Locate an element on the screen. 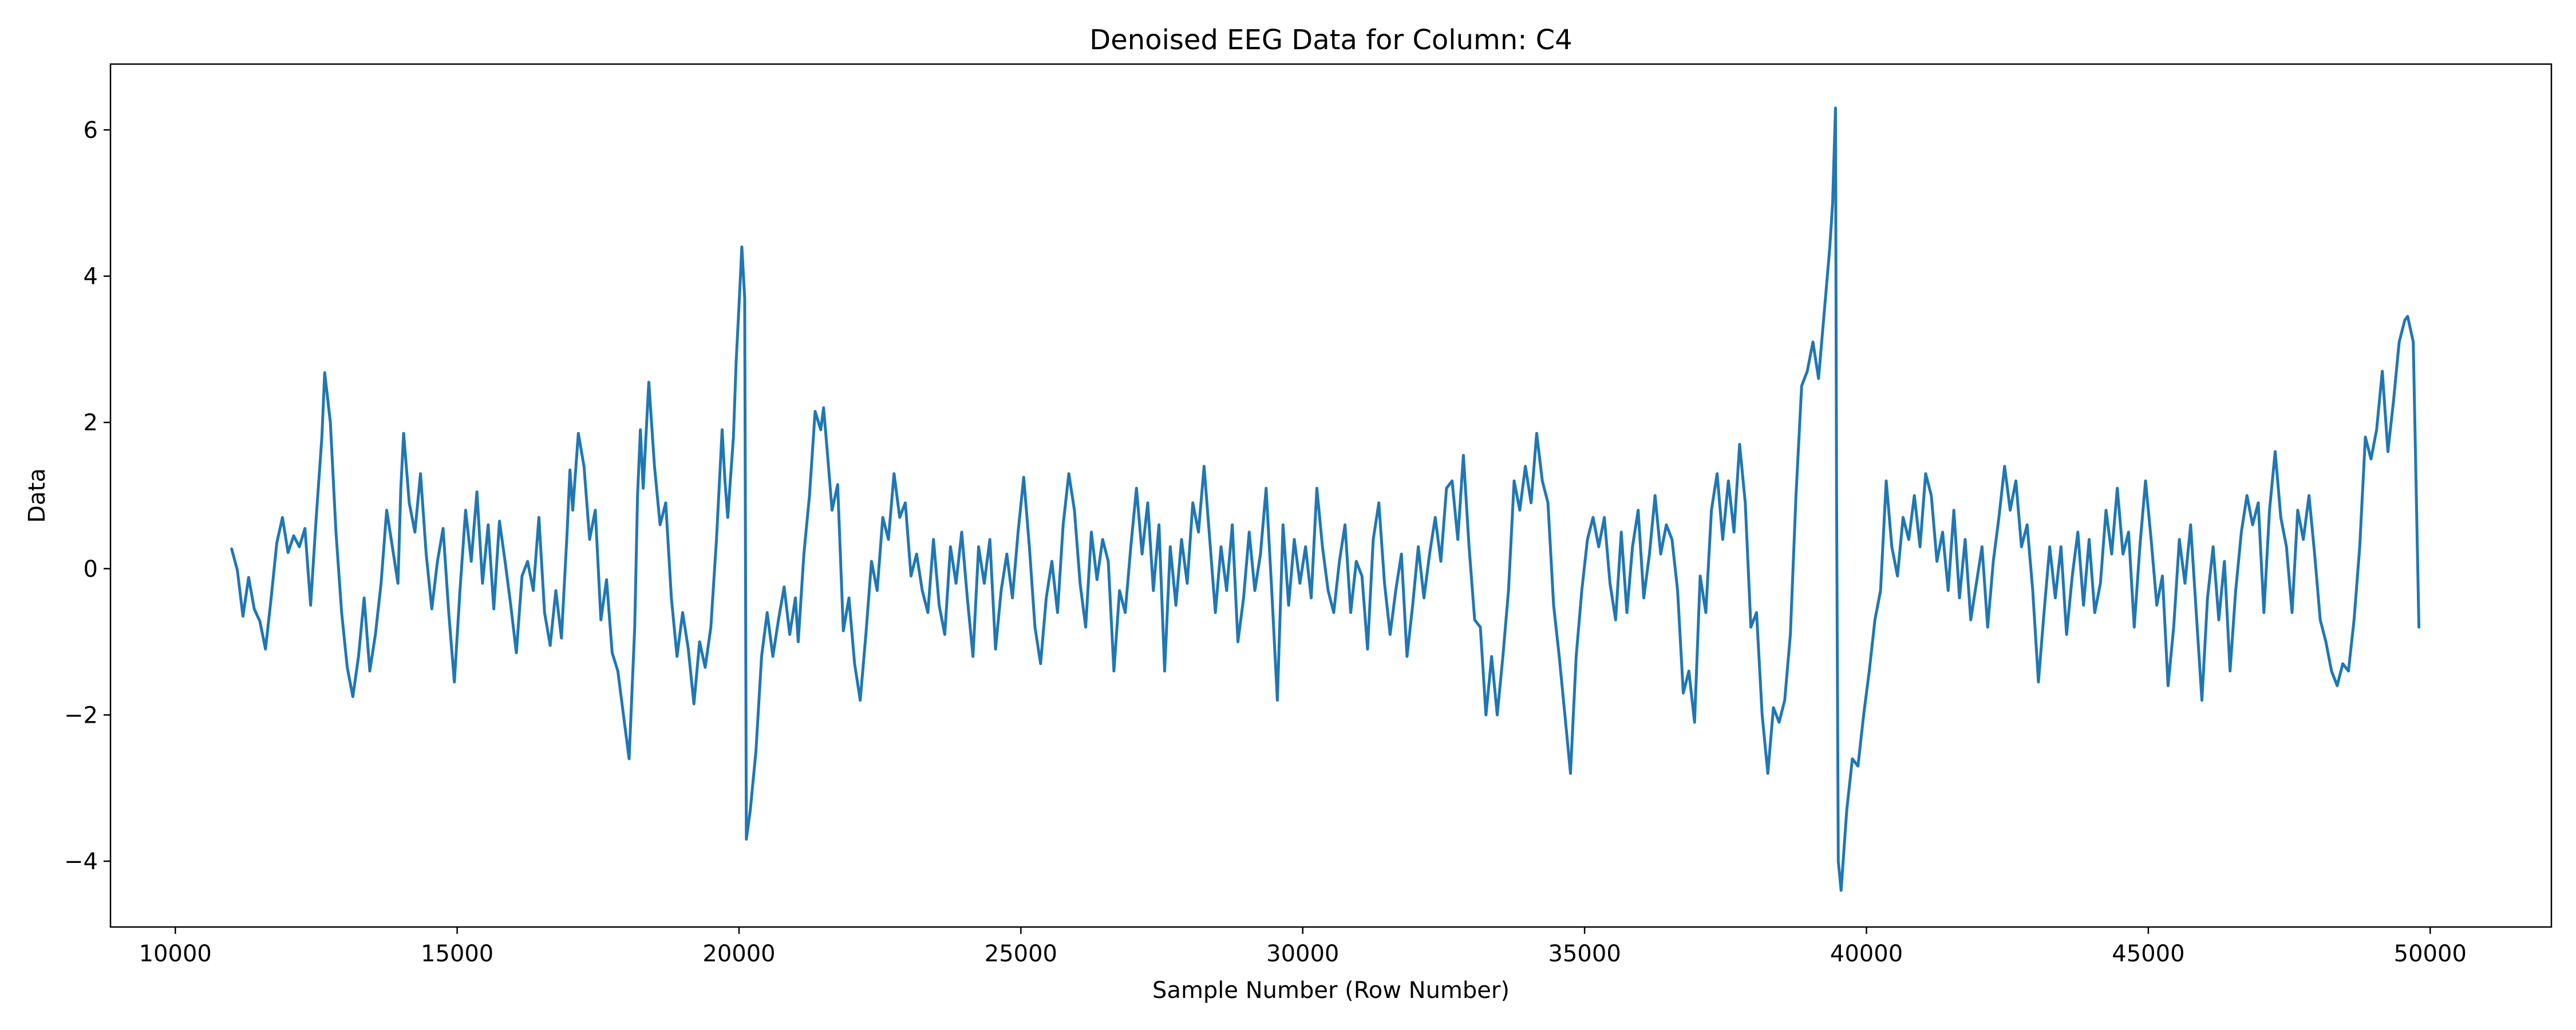 The width and height of the screenshot is (2576, 1030). x-tick-label: 25000 is located at coordinates (1021, 954).